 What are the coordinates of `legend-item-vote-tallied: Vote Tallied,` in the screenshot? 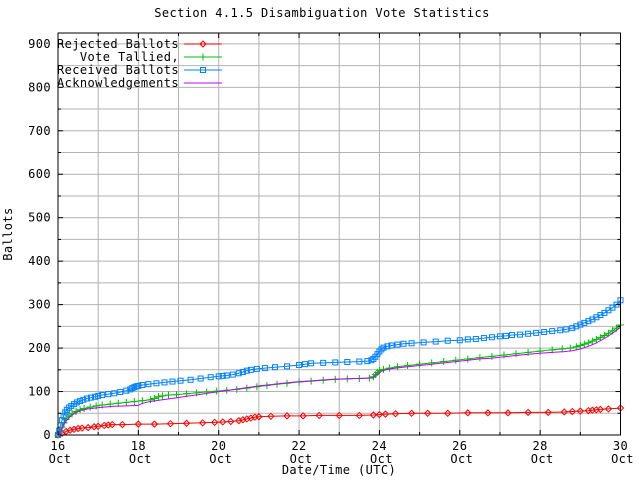 It's located at (151, 57).